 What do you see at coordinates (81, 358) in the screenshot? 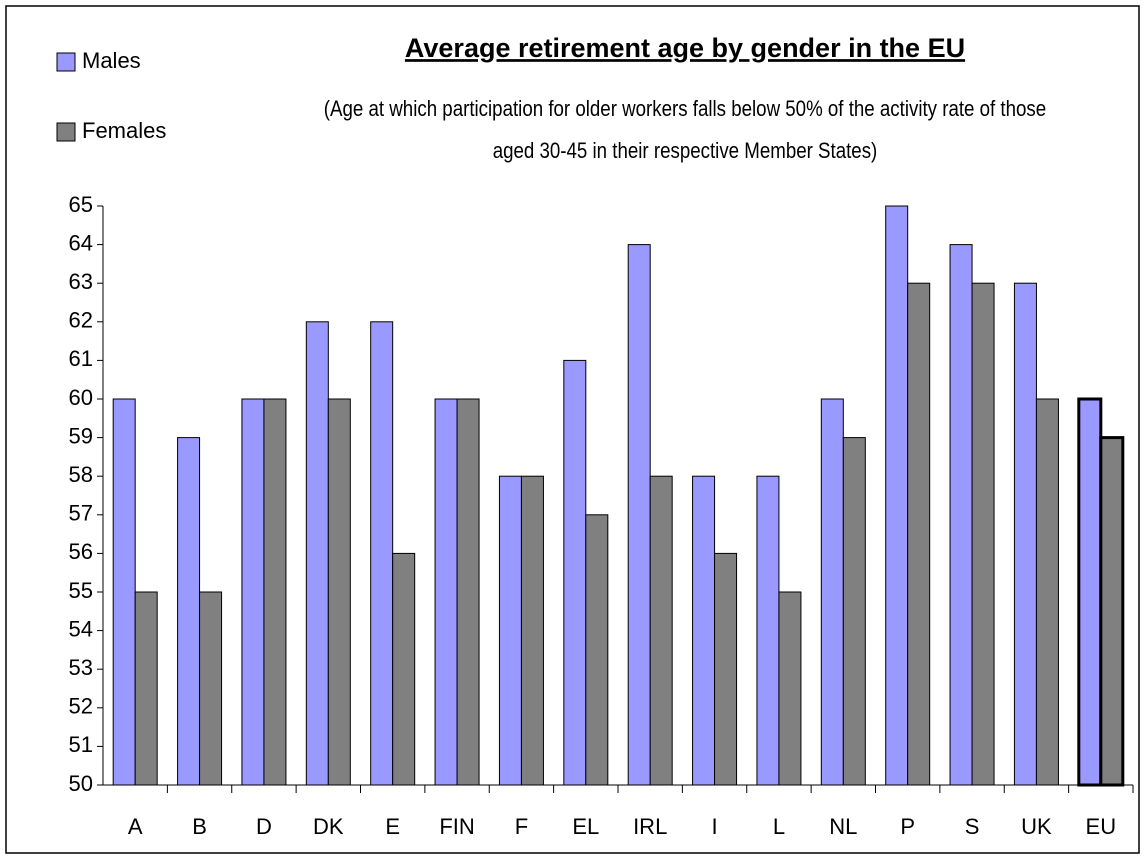
I see `y-tick-label: 61` at bounding box center [81, 358].